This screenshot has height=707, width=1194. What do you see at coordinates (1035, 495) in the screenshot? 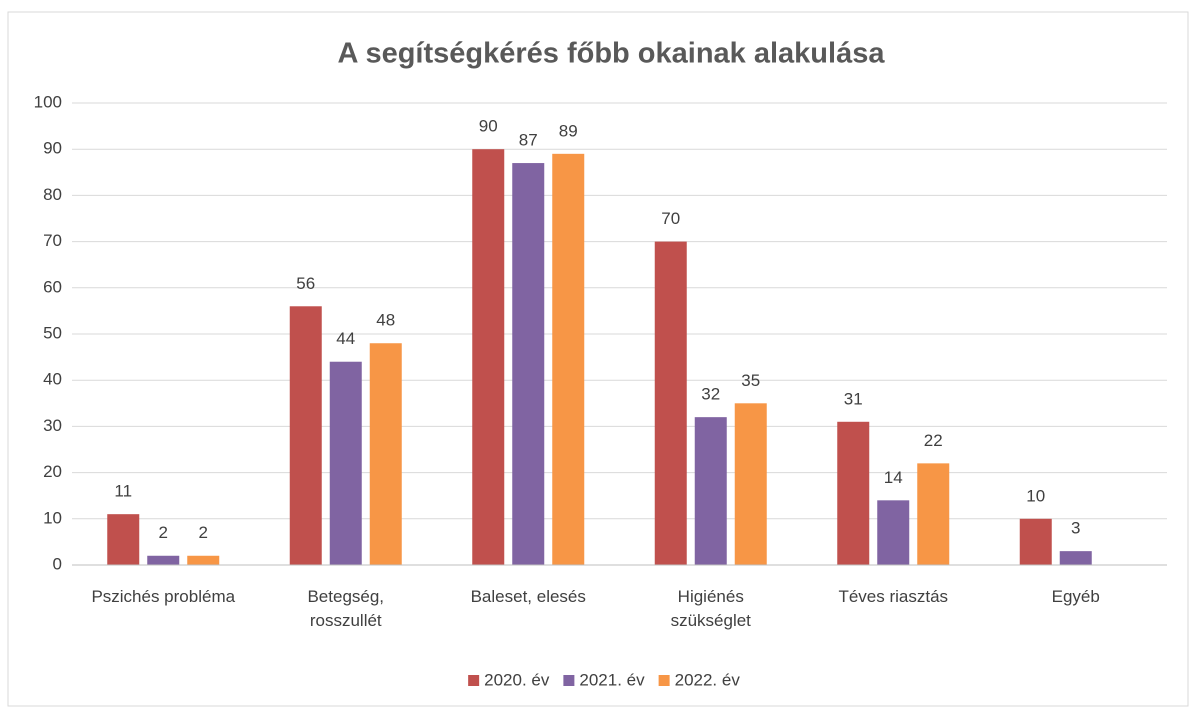
I see `data-label: 10` at bounding box center [1035, 495].